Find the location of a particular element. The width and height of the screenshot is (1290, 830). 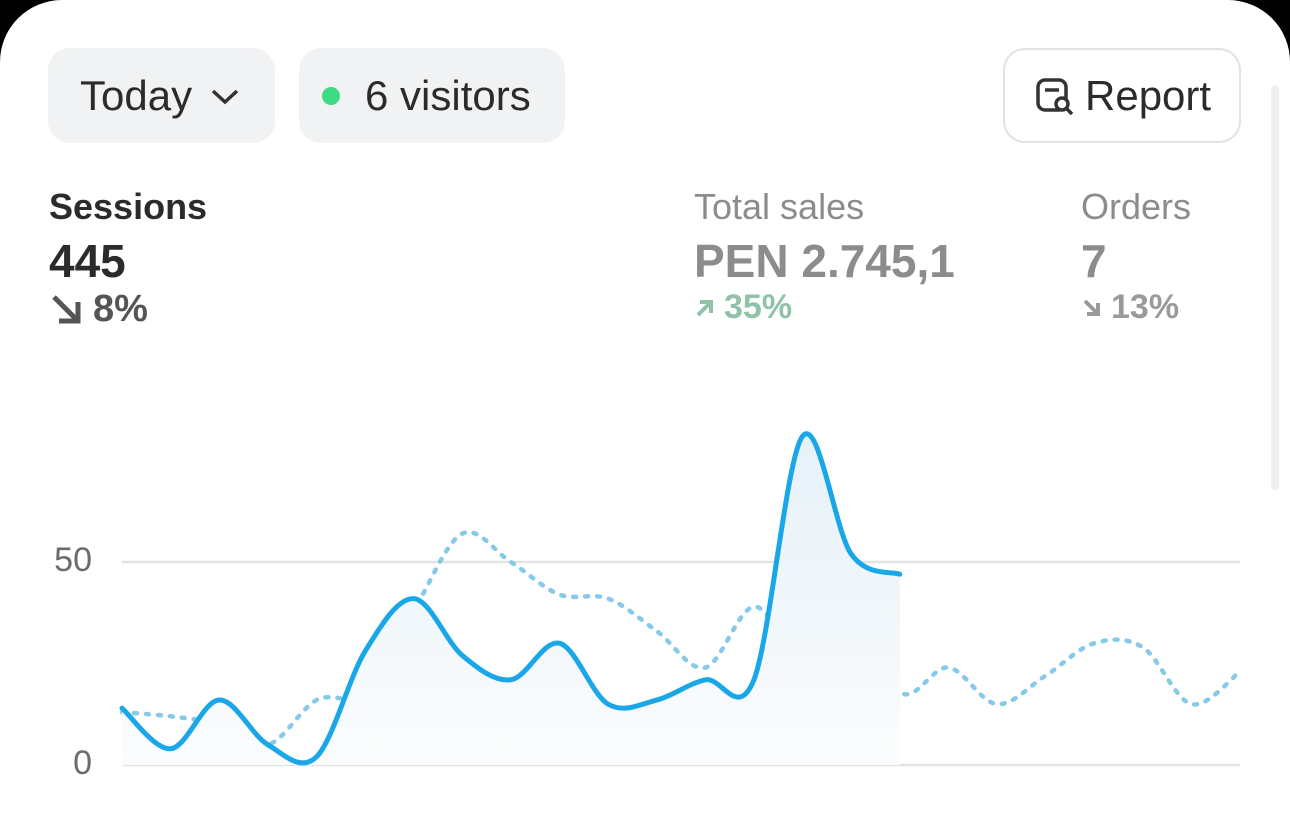

metric-change-row: 35% is located at coordinates (824, 307).